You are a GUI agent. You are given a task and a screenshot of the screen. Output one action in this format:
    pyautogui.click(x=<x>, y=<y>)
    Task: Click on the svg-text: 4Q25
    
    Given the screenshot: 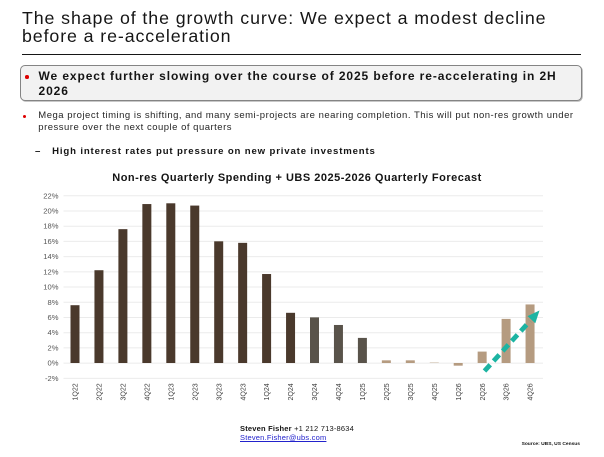 What is the action you would take?
    pyautogui.click(x=435, y=391)
    